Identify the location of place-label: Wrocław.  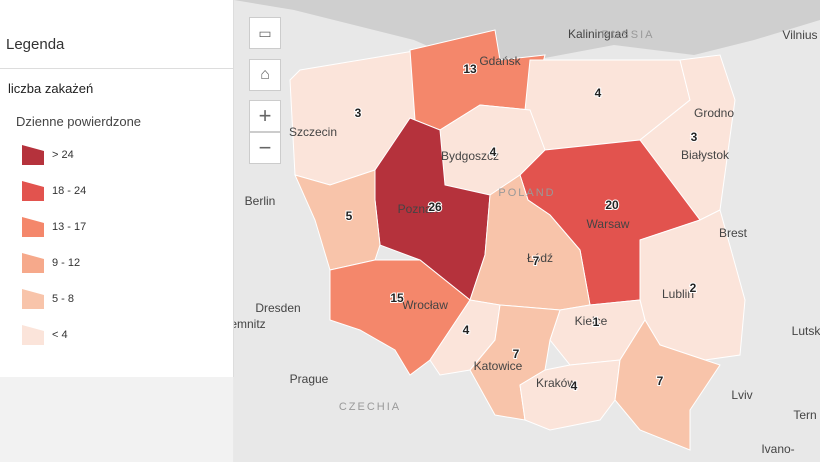
(425, 305).